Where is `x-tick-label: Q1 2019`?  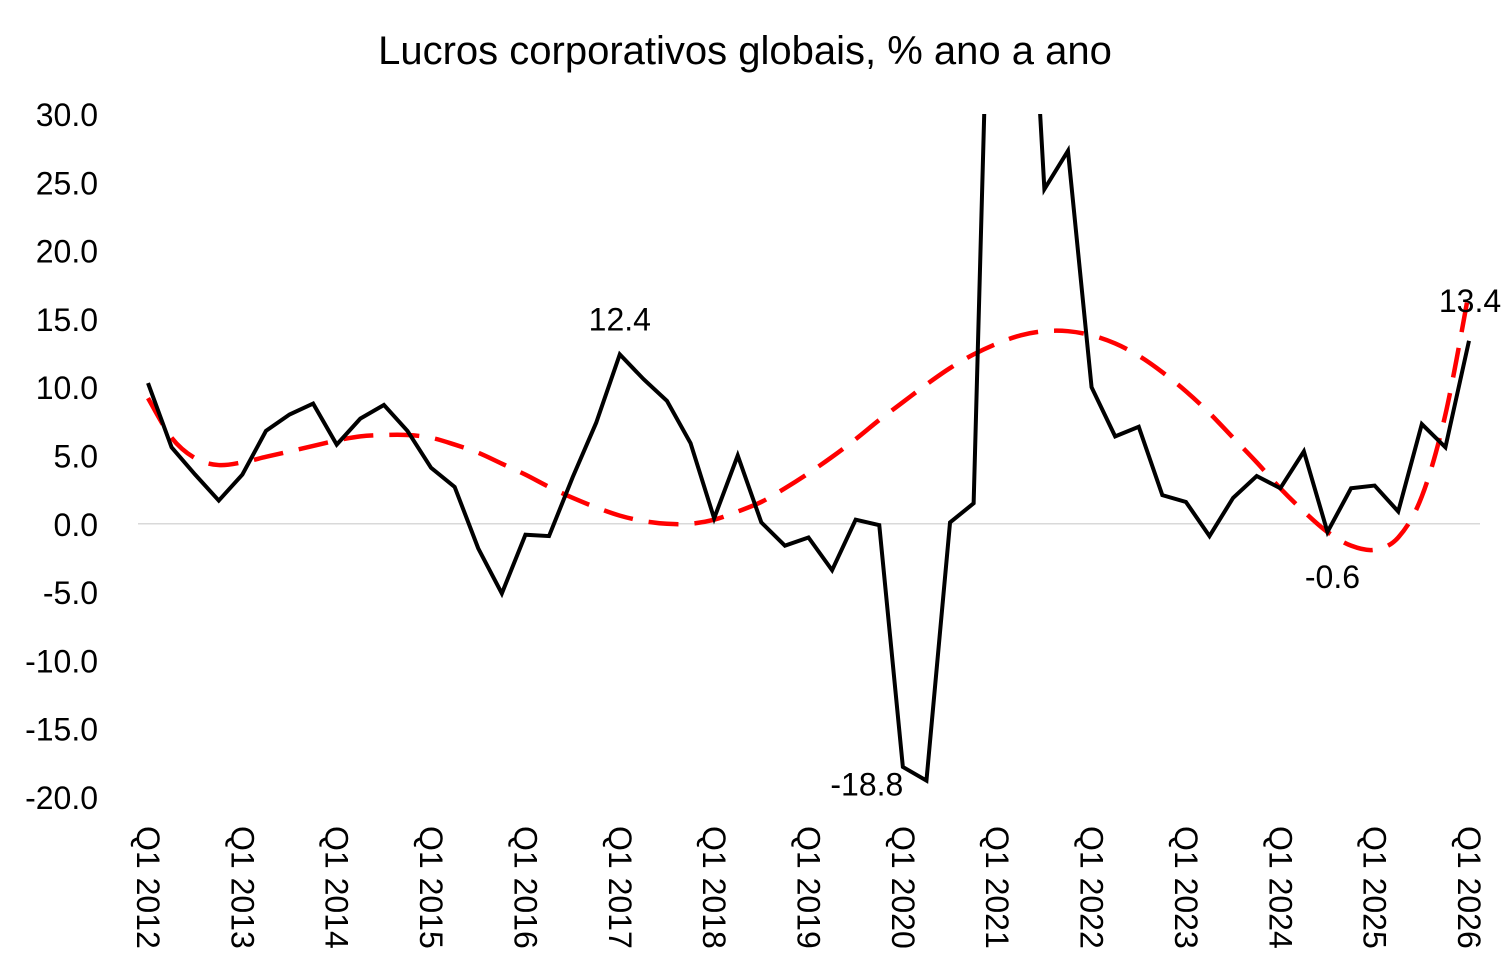
x-tick-label: Q1 2019 is located at coordinates (809, 887).